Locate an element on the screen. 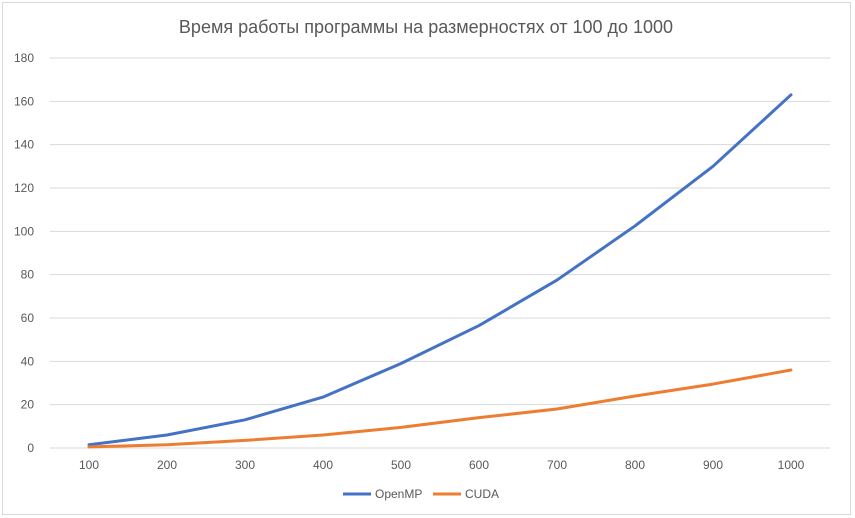 This screenshot has height=518, width=855. y-tick-label: 160 is located at coordinates (24, 101).